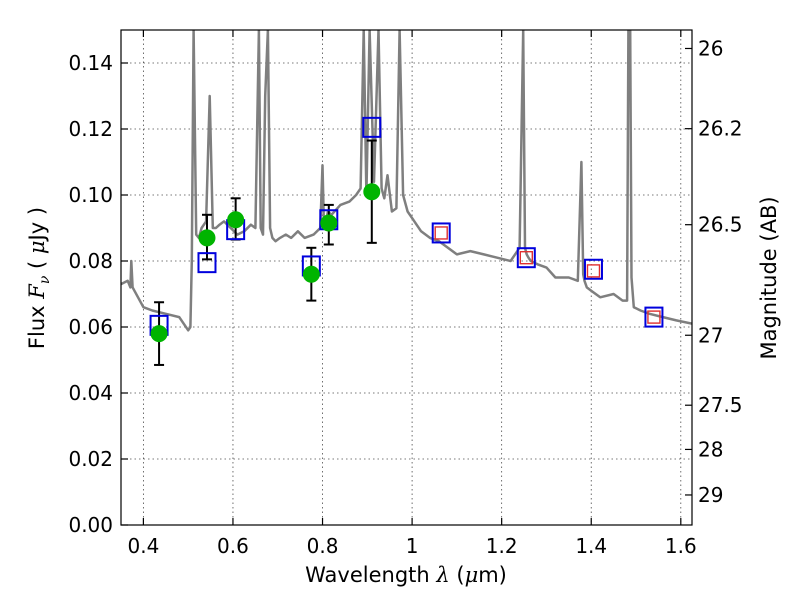 Image resolution: width=800 pixels, height=600 pixels. I want to click on x-tick-label: 0.8, so click(323, 546).